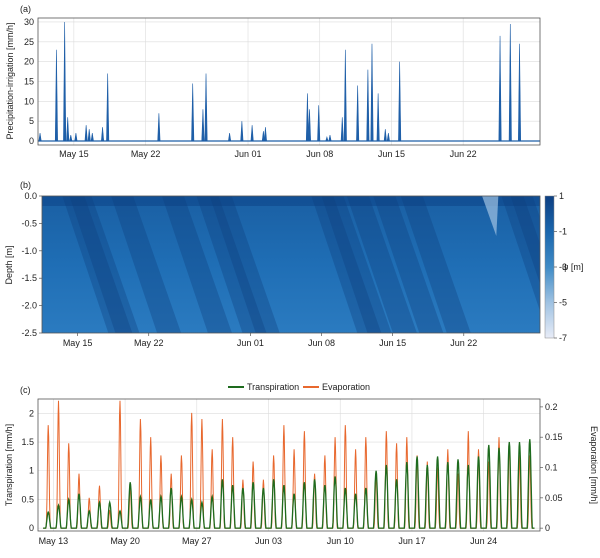 The image size is (600, 558). What do you see at coordinates (78, 343) in the screenshot?
I see `x-tick-label: May 15` at bounding box center [78, 343].